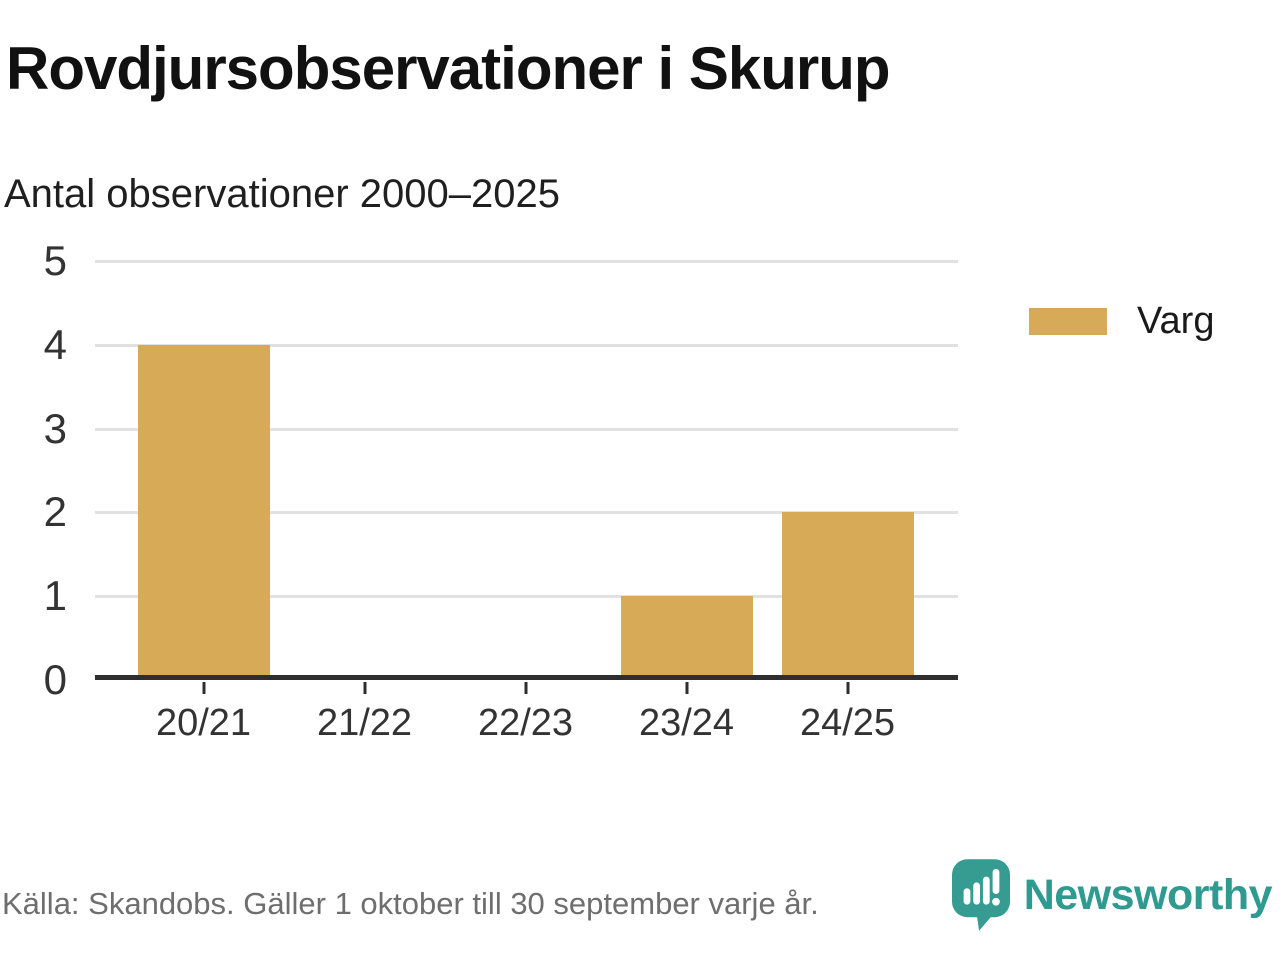 Image resolution: width=1280 pixels, height=960 pixels. I want to click on x-axis-line, so click(526, 677).